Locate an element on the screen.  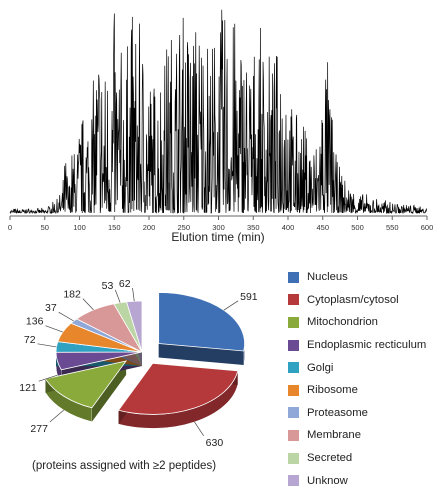
pie-slice-nucleus is located at coordinates (202, 321).